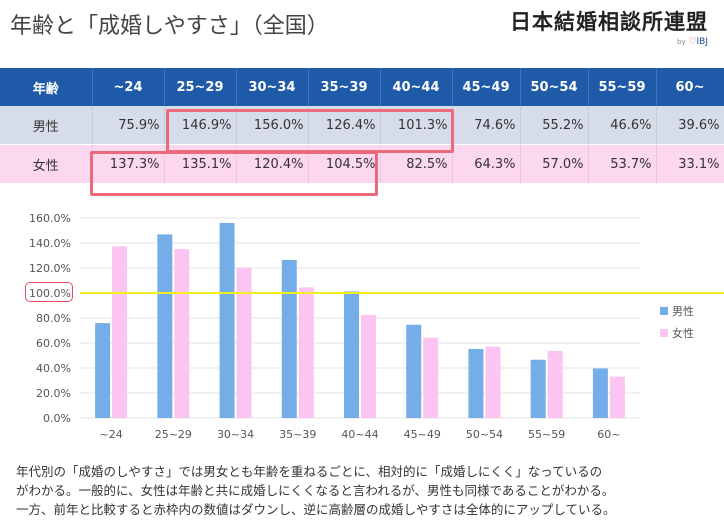 This screenshot has width=724, height=522. I want to click on table-cell: 146.9%, so click(200, 125).